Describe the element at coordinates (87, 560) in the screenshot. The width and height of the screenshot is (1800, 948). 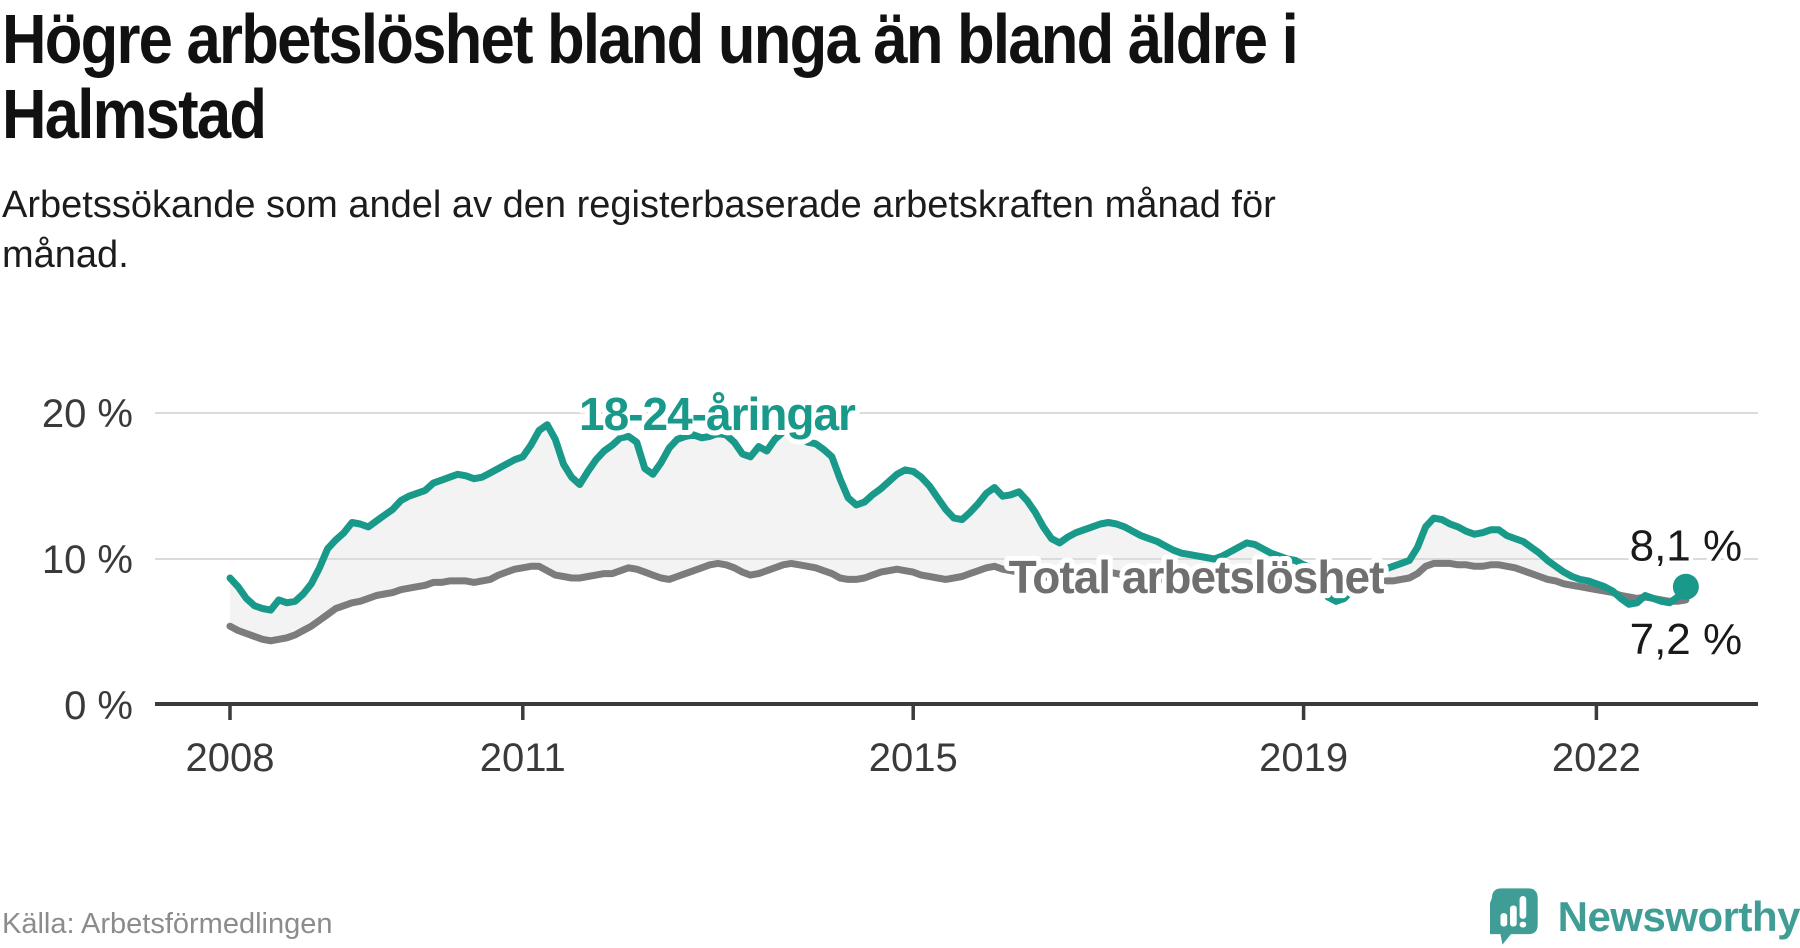
I see `y-tick-label-10: 10 %` at that location.